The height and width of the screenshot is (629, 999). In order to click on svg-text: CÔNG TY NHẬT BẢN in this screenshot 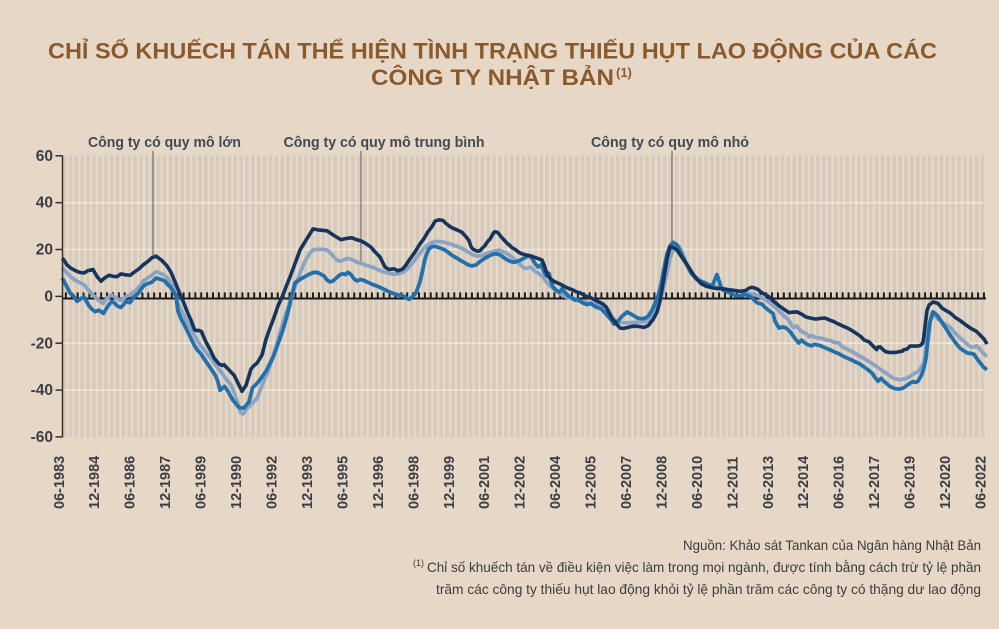, I will do `click(492, 77)`.